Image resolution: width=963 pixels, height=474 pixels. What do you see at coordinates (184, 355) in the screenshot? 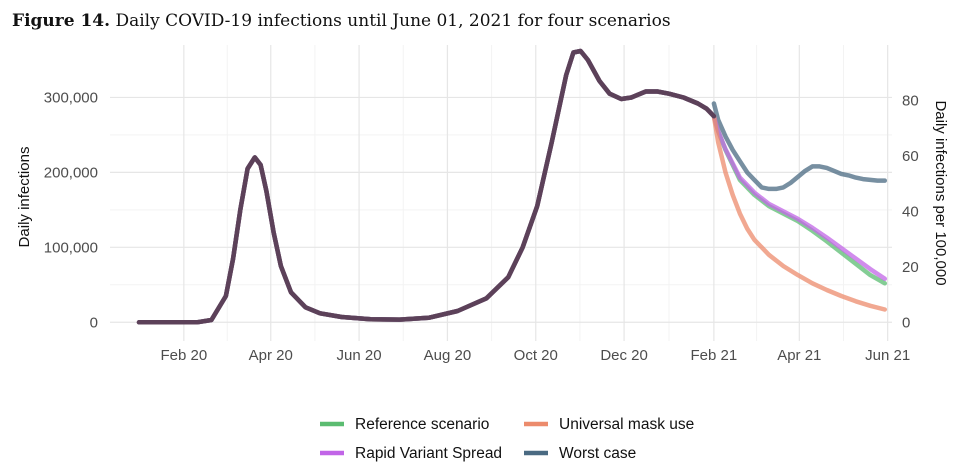
I see `x-tick-label: Feb 20` at bounding box center [184, 355].